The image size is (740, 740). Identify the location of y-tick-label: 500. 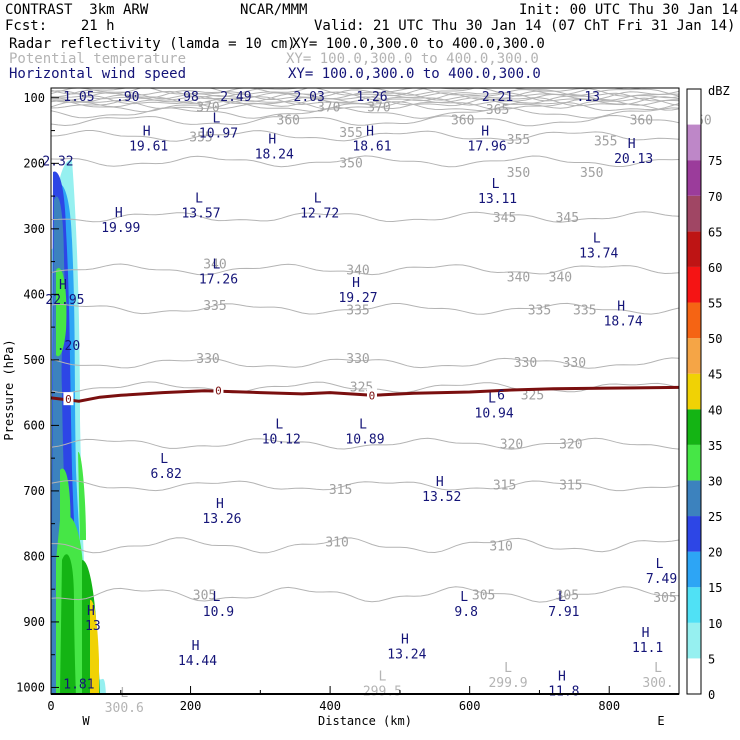
(34, 360).